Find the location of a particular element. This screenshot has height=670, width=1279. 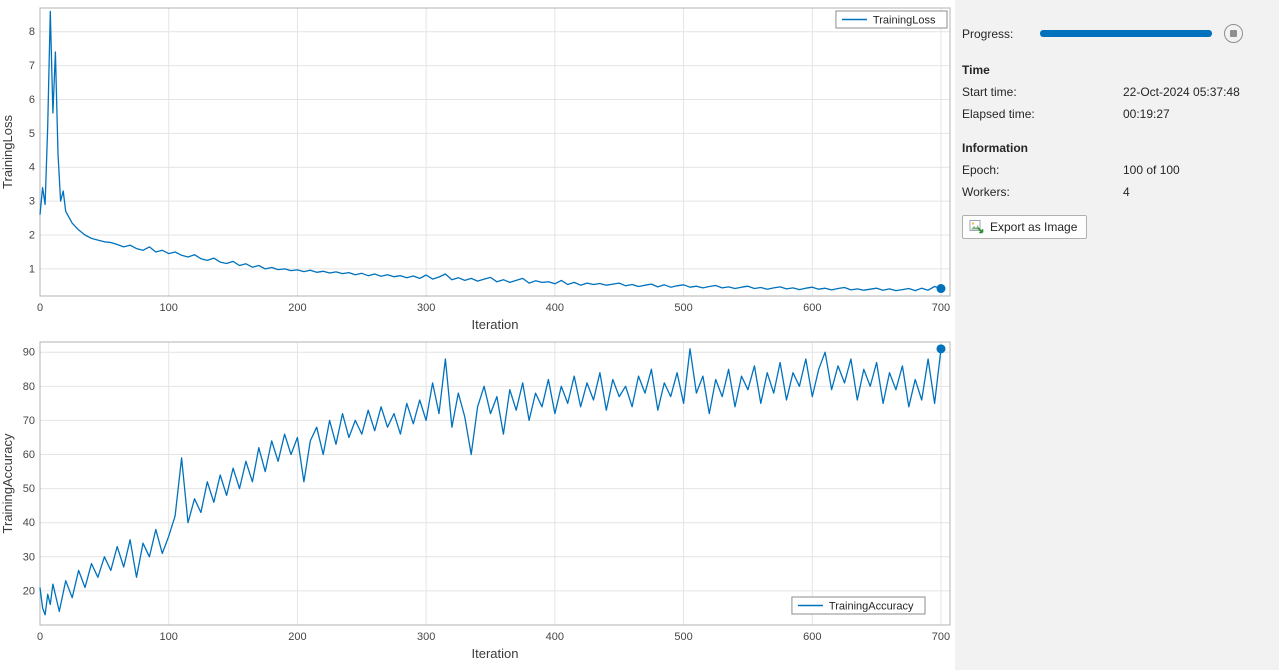

svg-text: 7 is located at coordinates (32, 66).